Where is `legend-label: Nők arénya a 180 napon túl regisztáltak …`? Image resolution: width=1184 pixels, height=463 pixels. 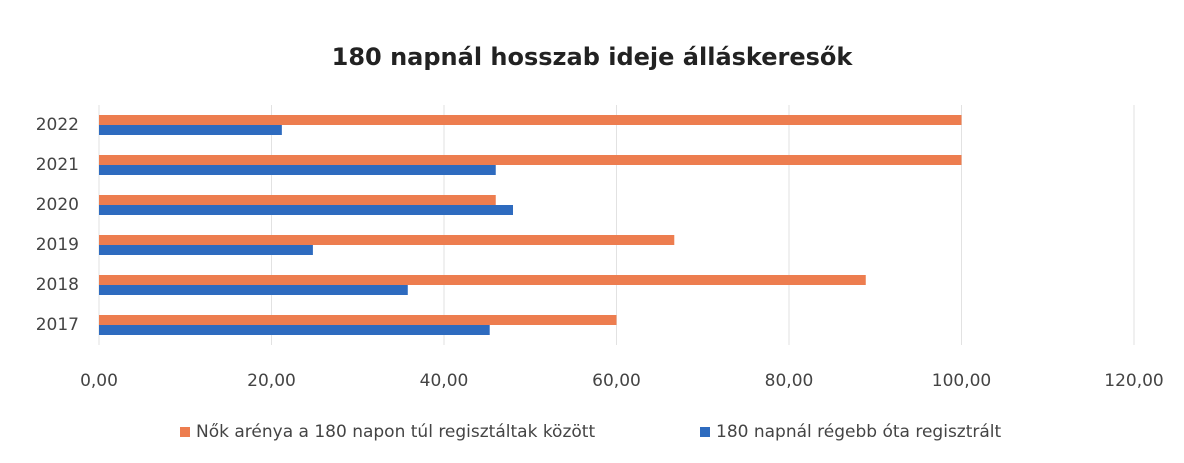 legend-label: Nők arénya a 180 napon túl regisztáltak … is located at coordinates (395, 432).